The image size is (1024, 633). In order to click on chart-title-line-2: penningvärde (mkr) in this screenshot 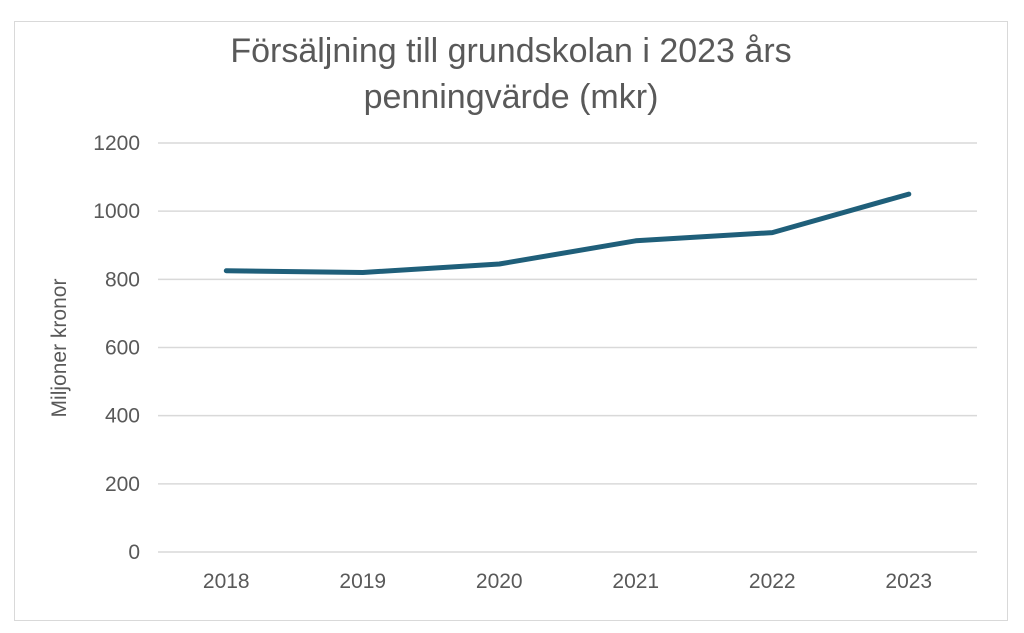, I will do `click(511, 97)`.